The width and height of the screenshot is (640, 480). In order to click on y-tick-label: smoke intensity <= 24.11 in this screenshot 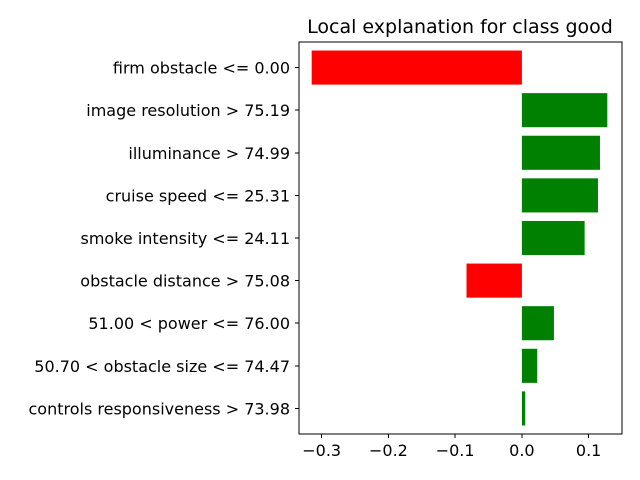, I will do `click(186, 238)`.